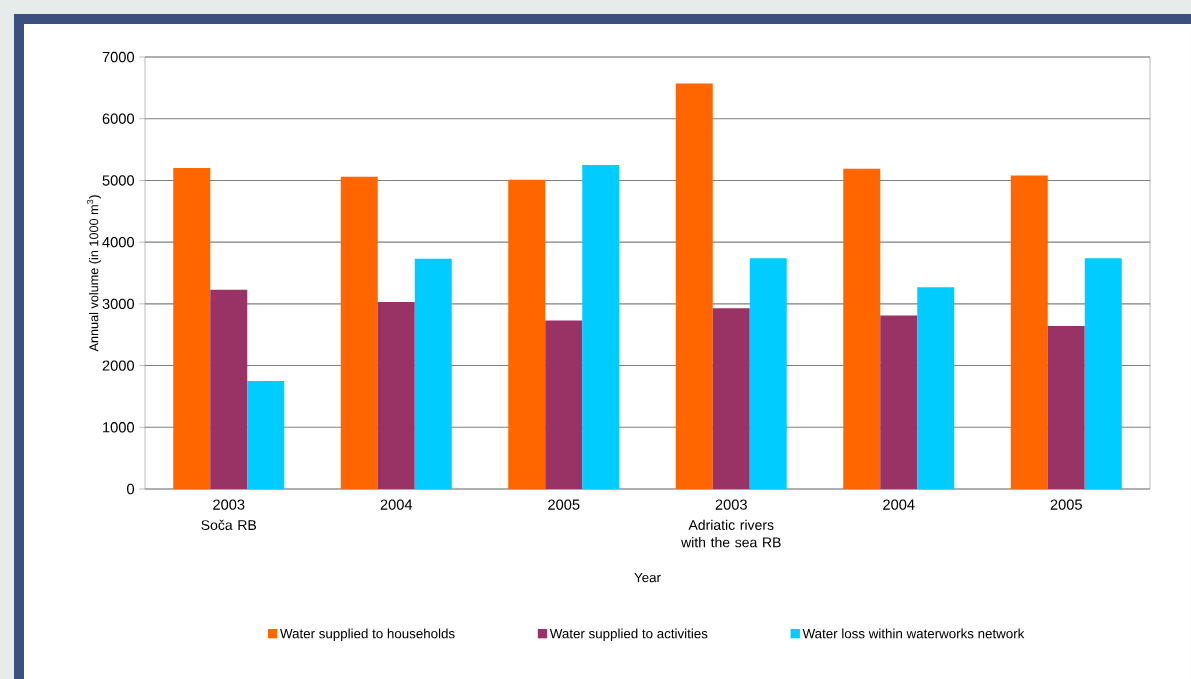 This screenshot has width=1191, height=679. Describe the element at coordinates (628, 634) in the screenshot. I see `legend-label: Water supplied to activities` at that location.